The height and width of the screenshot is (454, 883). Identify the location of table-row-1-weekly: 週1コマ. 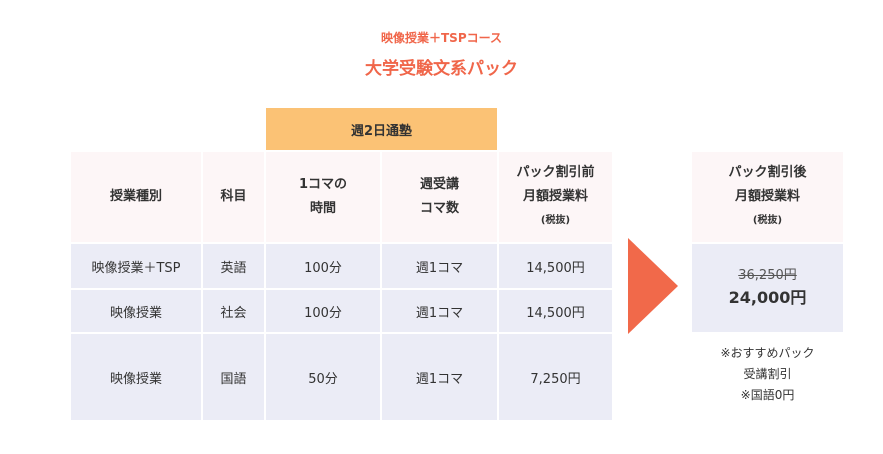
(439, 266).